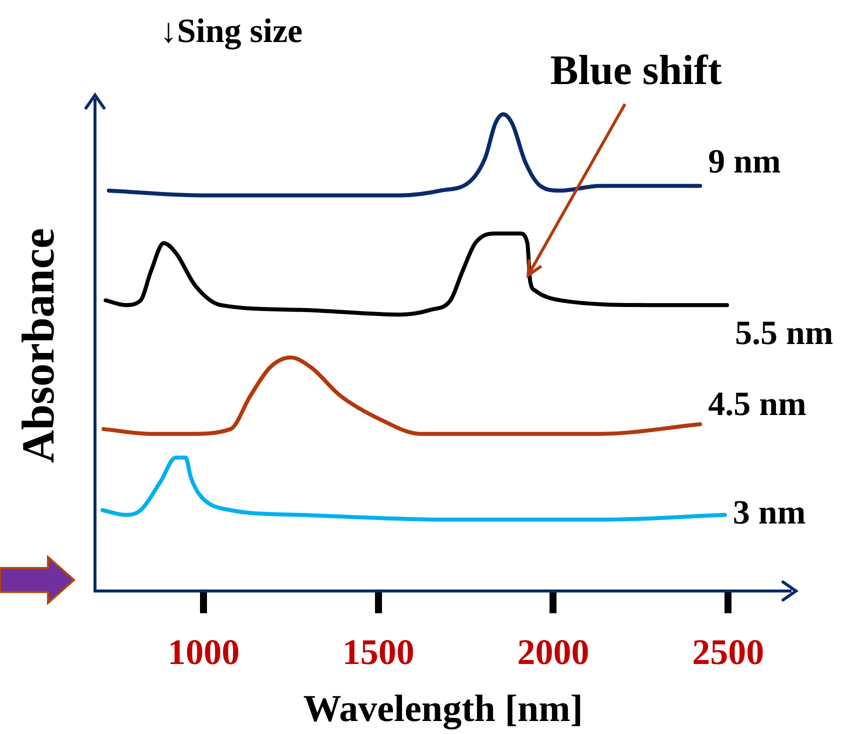  Describe the element at coordinates (204, 652) in the screenshot. I see `x-tick-label: 1000` at that location.